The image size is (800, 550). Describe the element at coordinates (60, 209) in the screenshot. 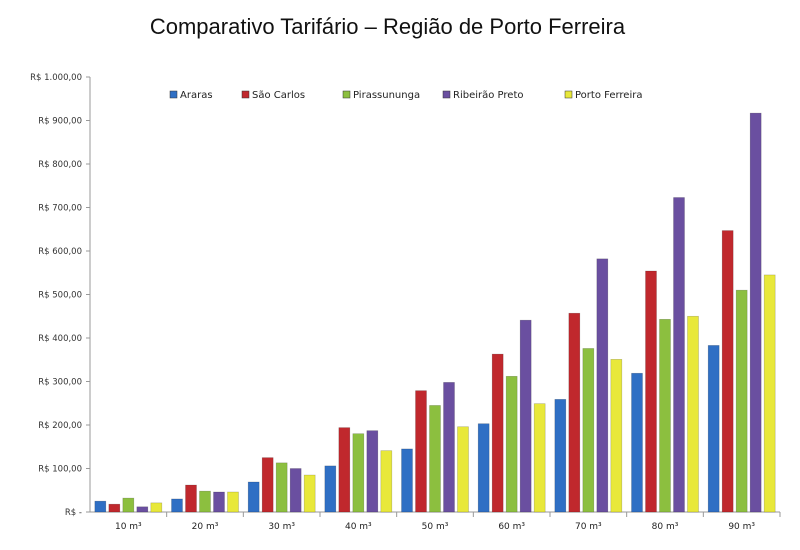

I see `y-tick-label: R$ 700,00` at that location.